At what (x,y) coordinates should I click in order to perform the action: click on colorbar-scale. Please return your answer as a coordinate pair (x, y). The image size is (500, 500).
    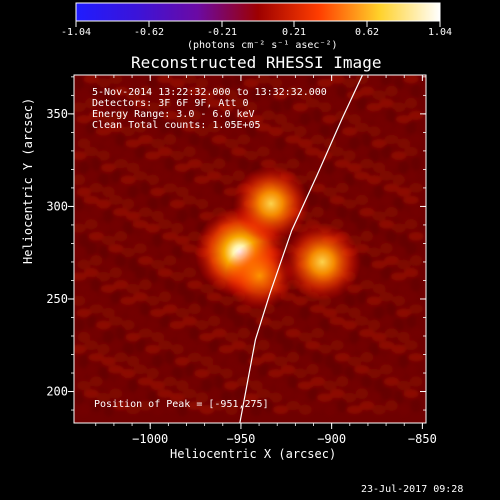
    Looking at the image, I should click on (258, 12).